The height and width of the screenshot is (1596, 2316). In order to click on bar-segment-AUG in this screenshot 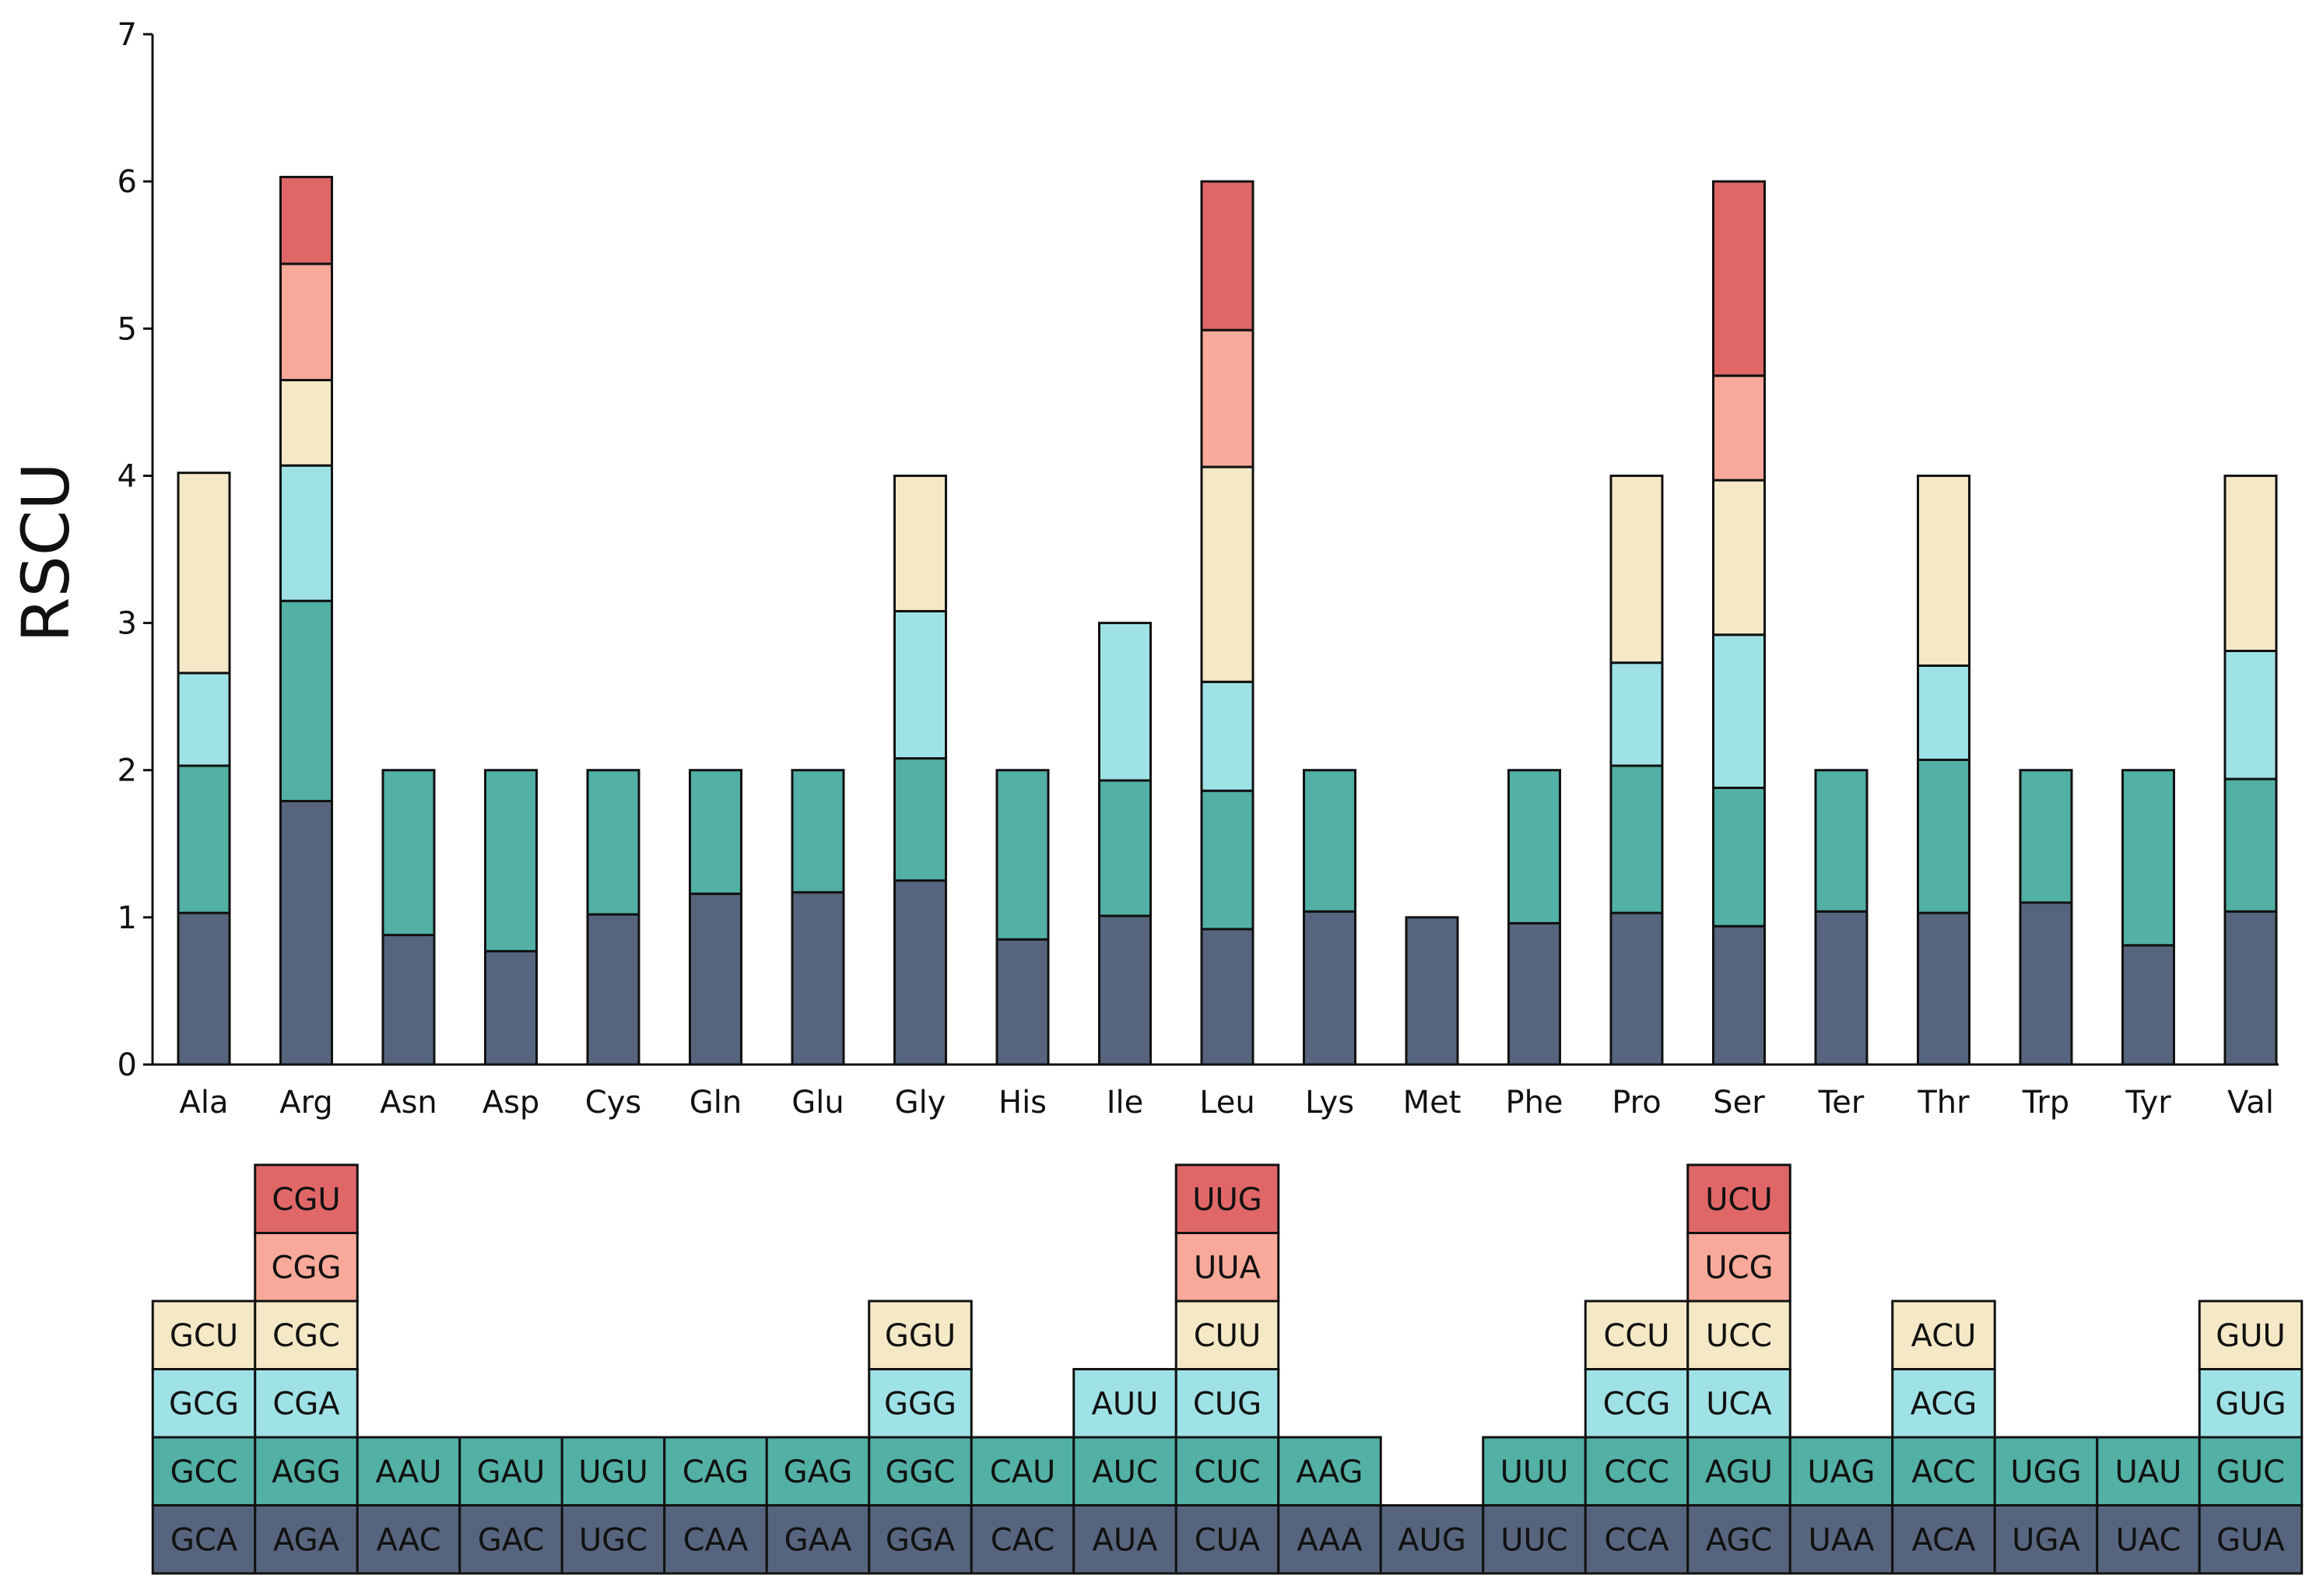, I will do `click(1432, 991)`.